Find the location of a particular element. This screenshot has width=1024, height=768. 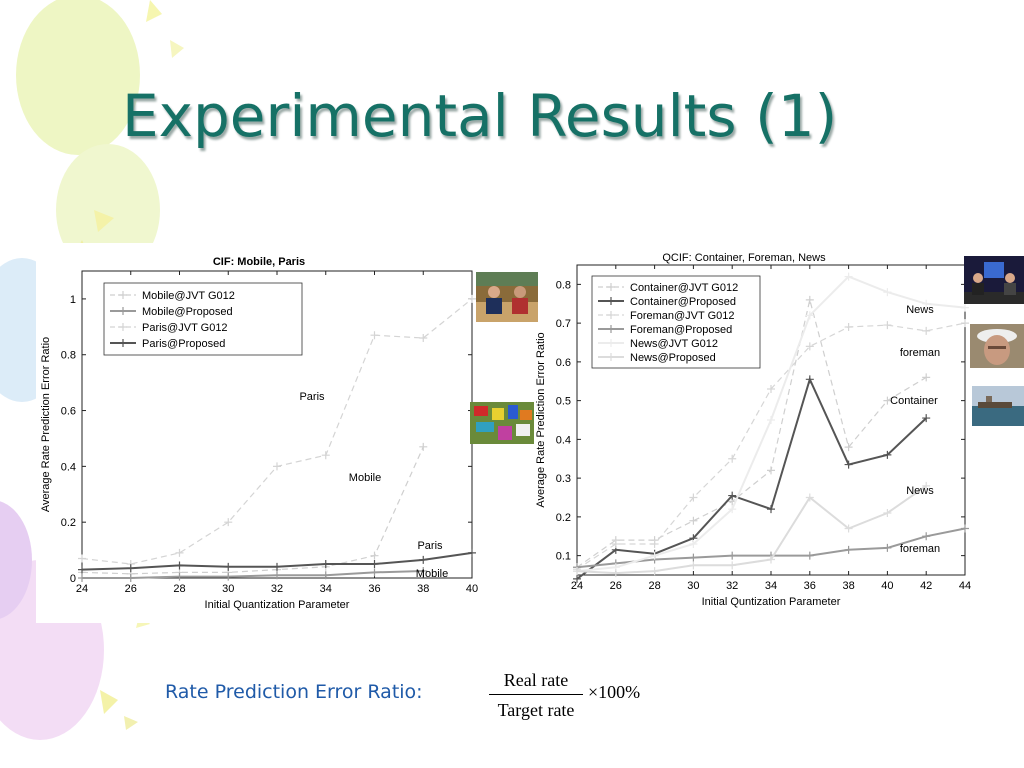

legend-box is located at coordinates (676, 322).